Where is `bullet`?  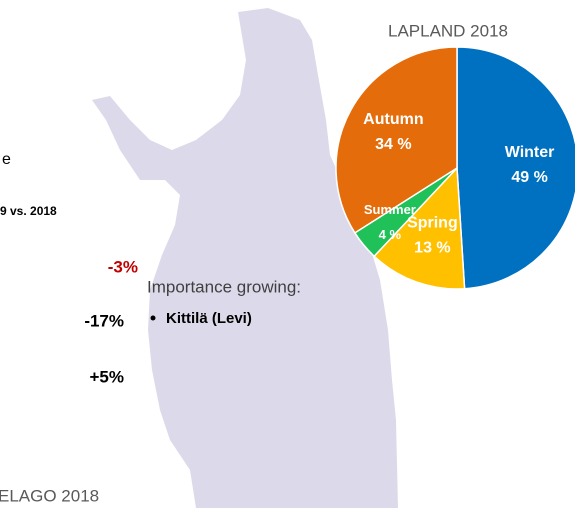
bullet is located at coordinates (153, 318).